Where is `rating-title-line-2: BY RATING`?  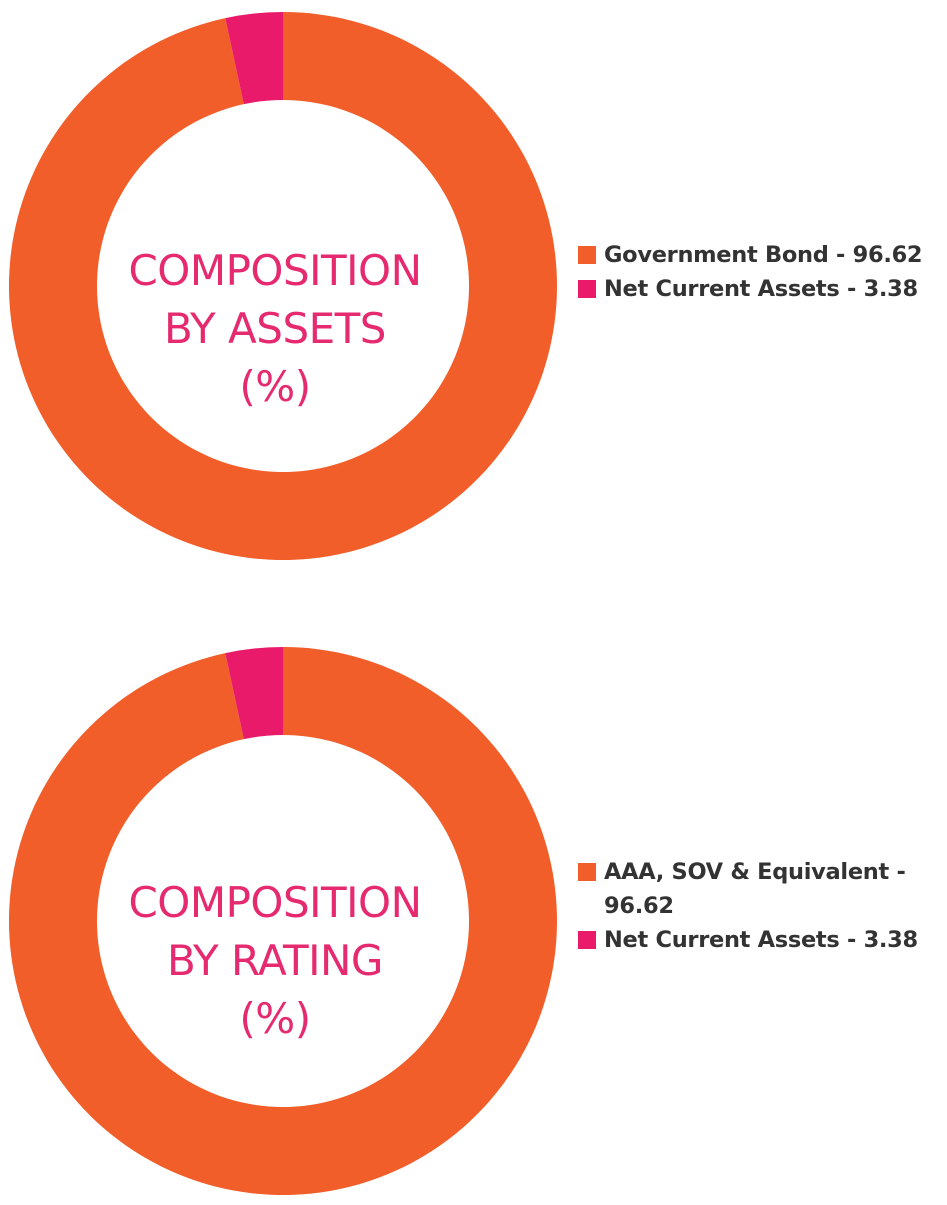 rating-title-line-2: BY RATING is located at coordinates (275, 960).